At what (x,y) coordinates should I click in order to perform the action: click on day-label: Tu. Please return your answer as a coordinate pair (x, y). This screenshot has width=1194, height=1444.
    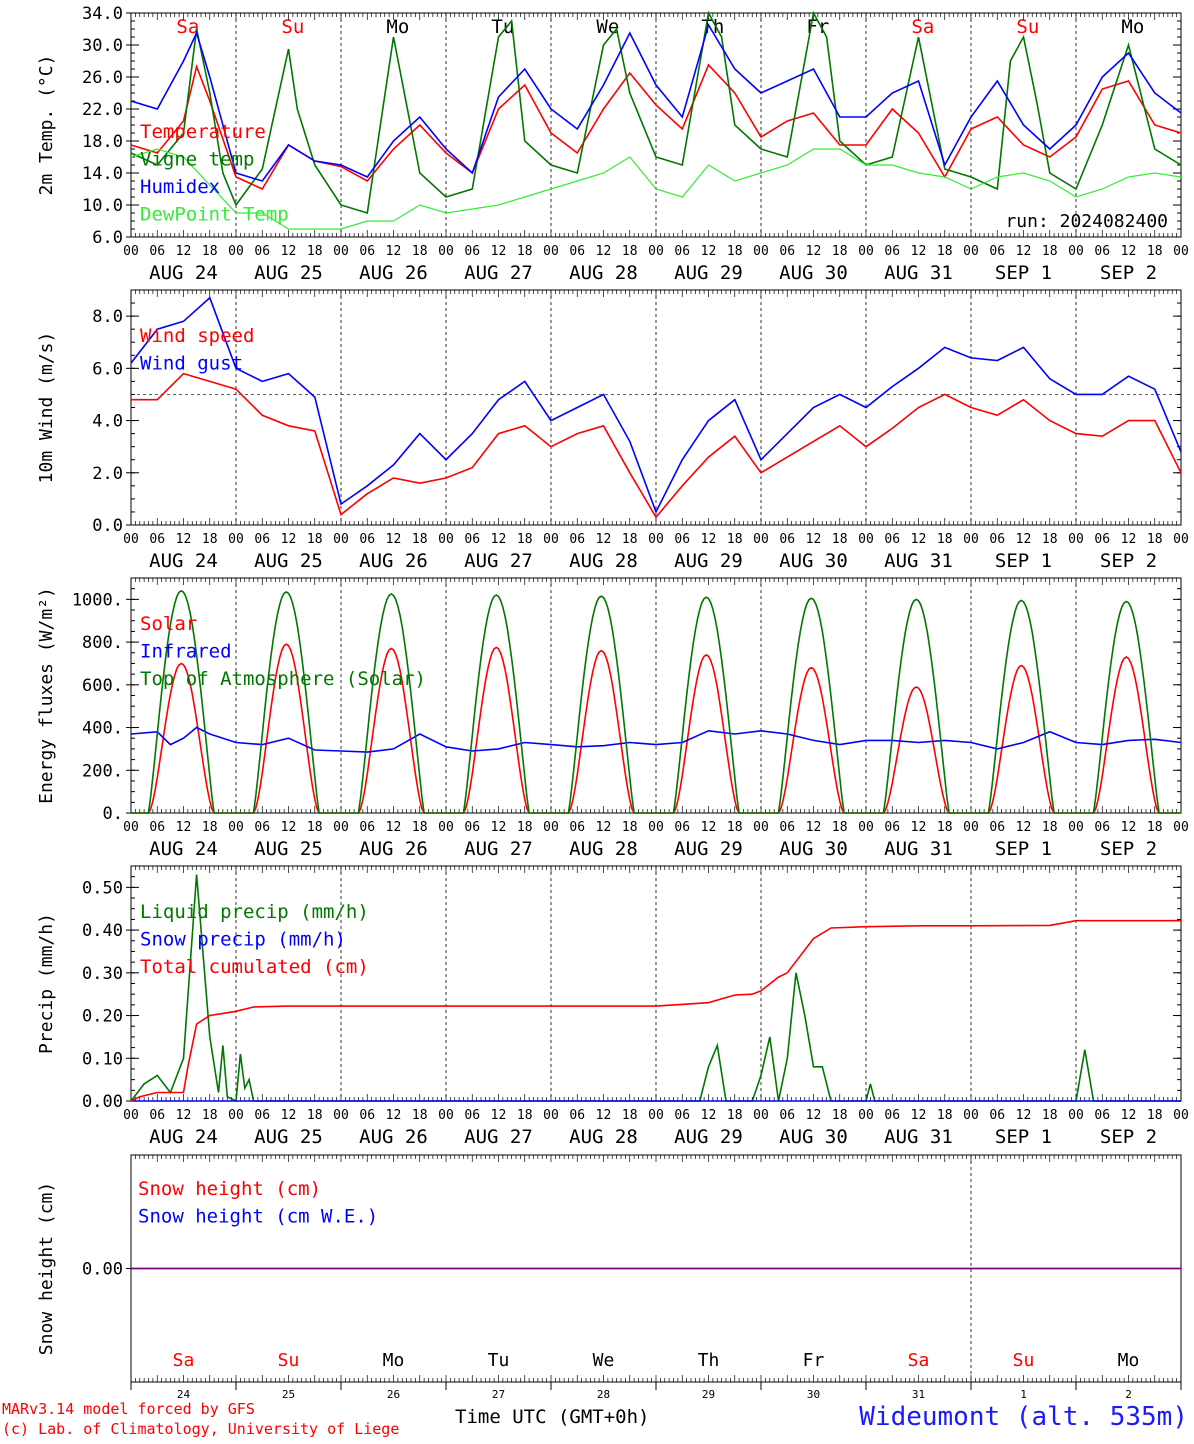
    Looking at the image, I should click on (499, 1360).